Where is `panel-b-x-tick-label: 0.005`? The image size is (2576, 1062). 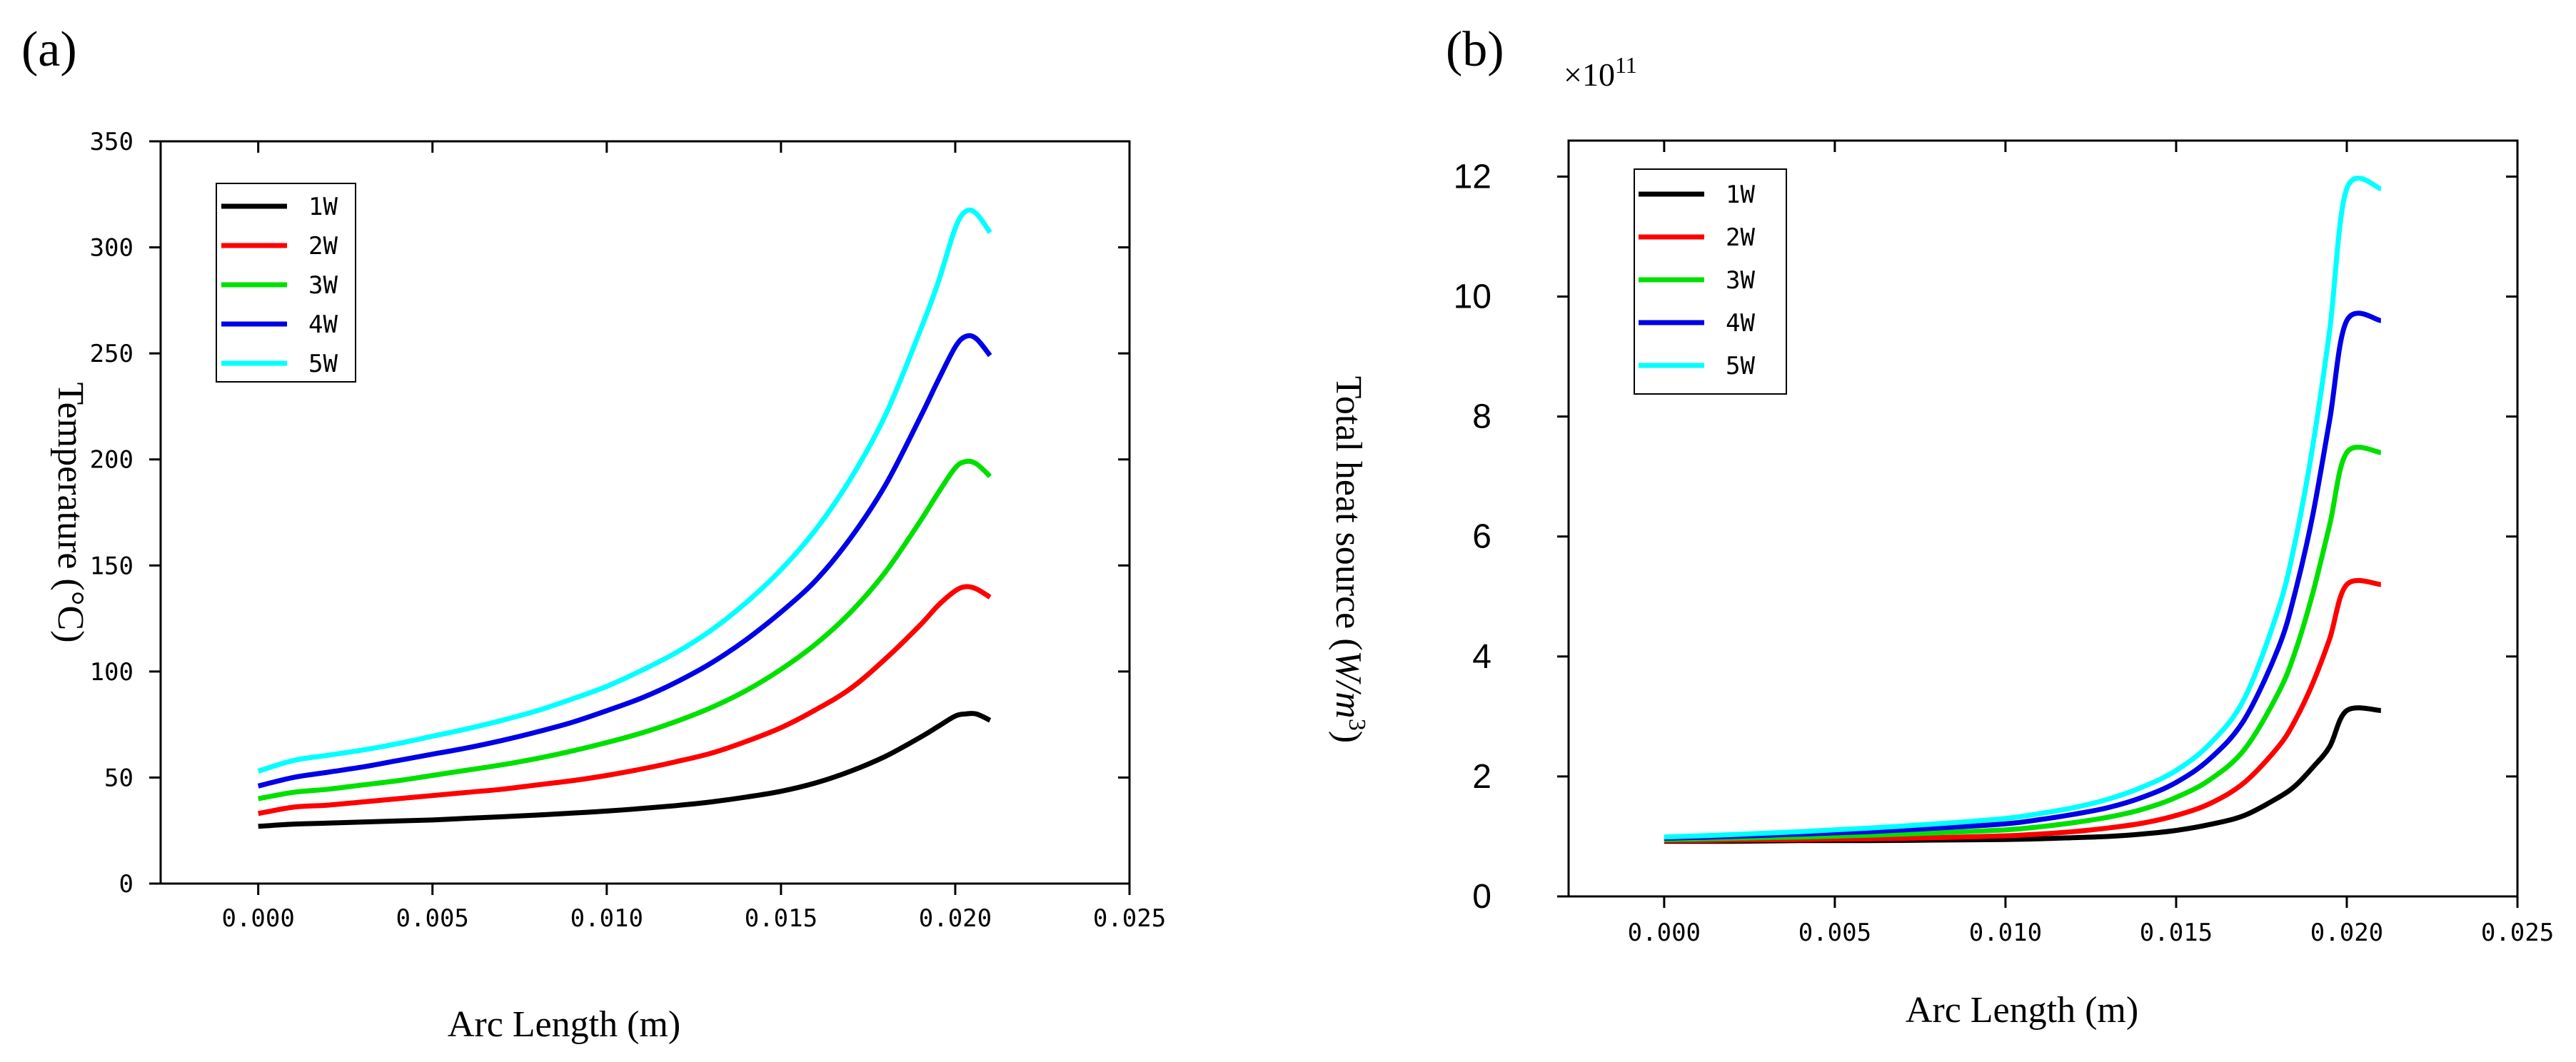 panel-b-x-tick-label: 0.005 is located at coordinates (1835, 933).